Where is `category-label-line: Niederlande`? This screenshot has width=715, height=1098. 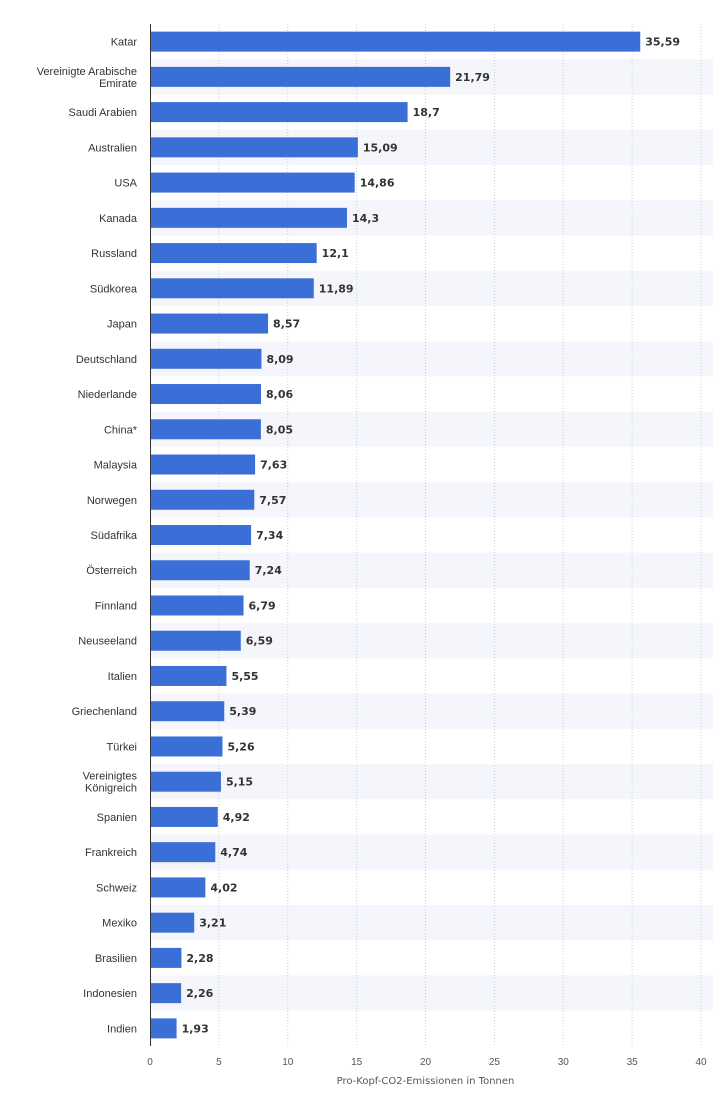
category-label-line: Niederlande is located at coordinates (107, 395).